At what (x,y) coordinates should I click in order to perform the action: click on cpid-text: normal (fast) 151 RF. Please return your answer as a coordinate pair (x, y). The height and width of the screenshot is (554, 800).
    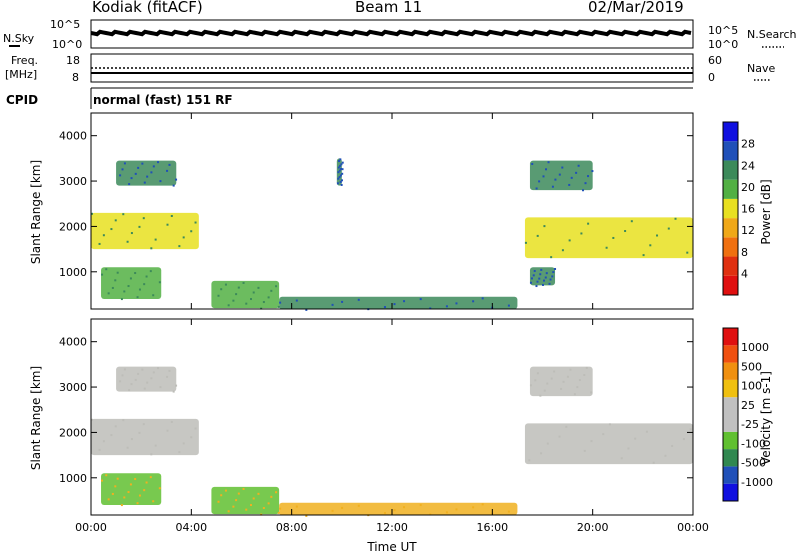
    Looking at the image, I should click on (163, 100).